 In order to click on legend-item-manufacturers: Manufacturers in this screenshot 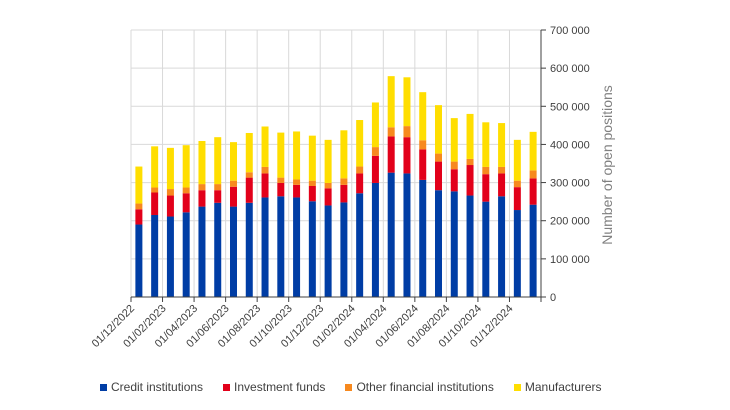, I will do `click(557, 387)`.